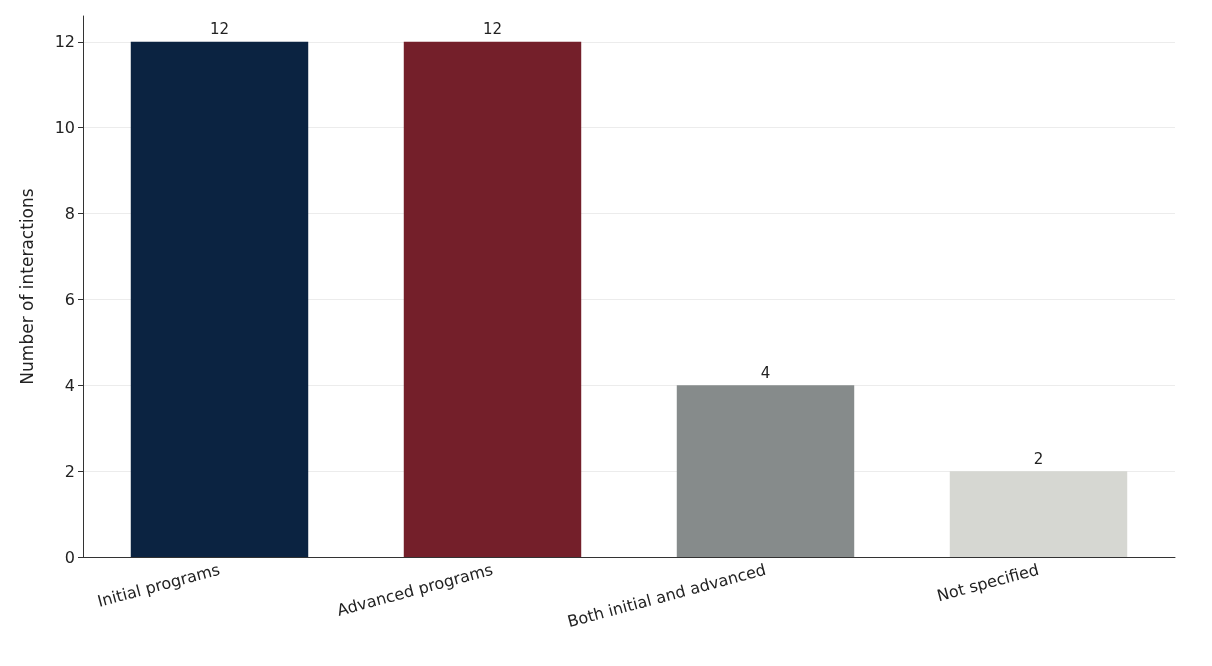 This screenshot has width=1212, height=666. I want to click on y-axis-title: Number of interactions, so click(26, 286).